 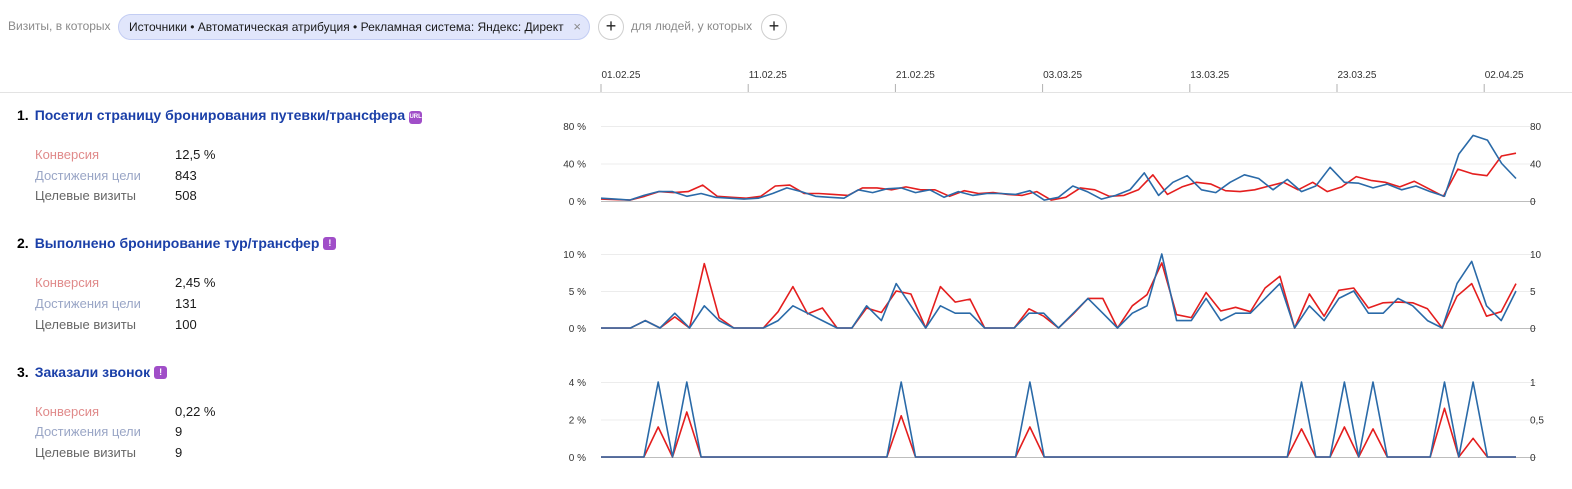 What do you see at coordinates (195, 411) in the screenshot?
I see `conversion-value: 0,22 %` at bounding box center [195, 411].